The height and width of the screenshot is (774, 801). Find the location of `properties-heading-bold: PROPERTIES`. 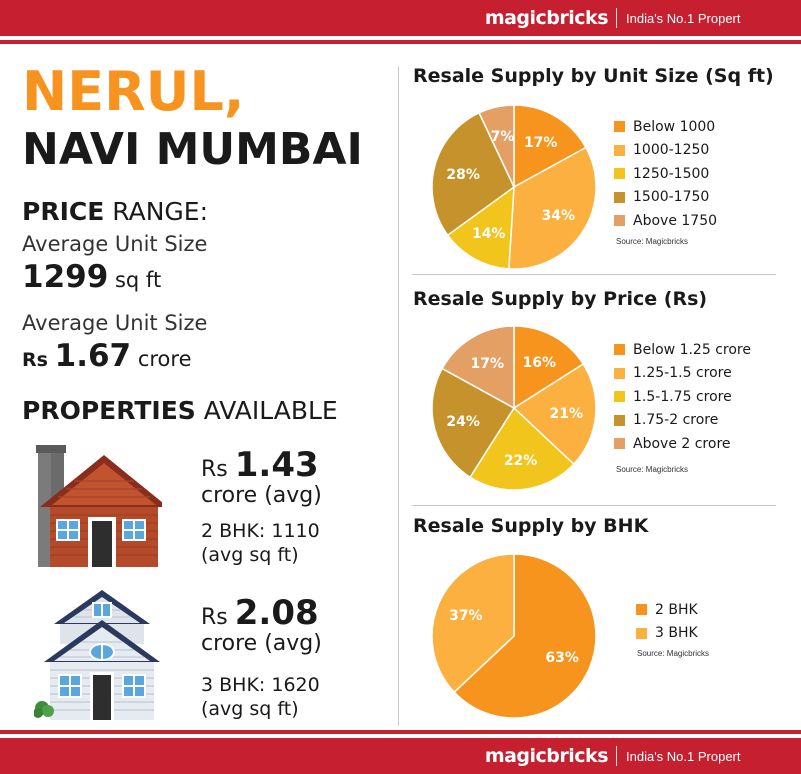

properties-heading-bold: PROPERTIES is located at coordinates (109, 410).